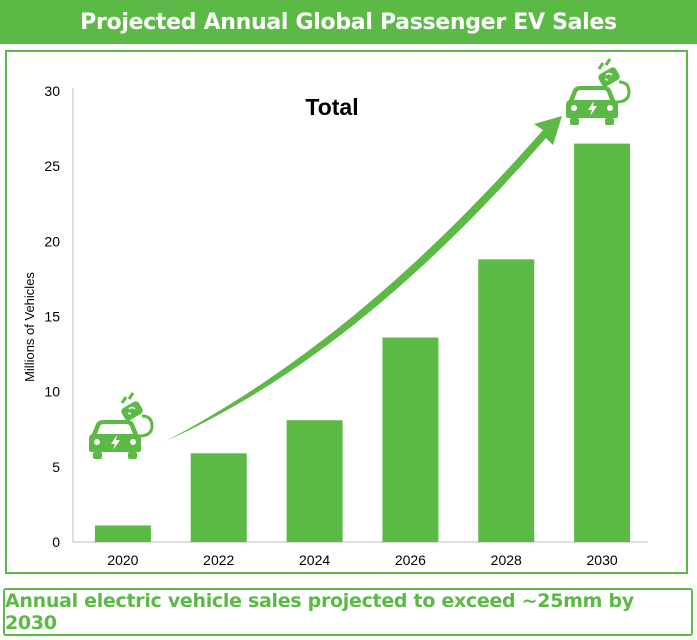 The width and height of the screenshot is (697, 640). I want to click on x-tick-label: 2030, so click(602, 560).